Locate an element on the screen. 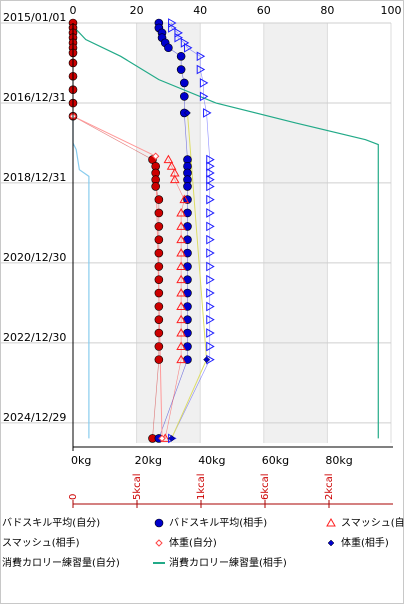  x-bottom-tick-label: 60kg is located at coordinates (275, 460).